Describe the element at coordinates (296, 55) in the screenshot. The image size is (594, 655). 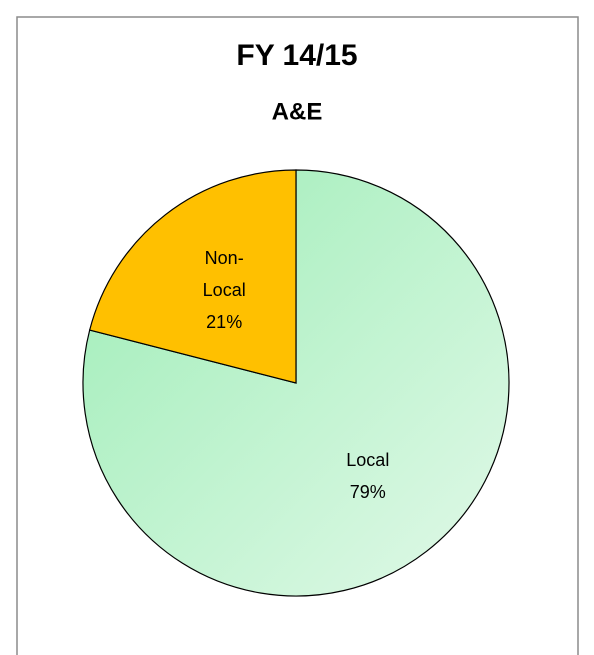
I see `chart-title: FY 14/15` at that location.